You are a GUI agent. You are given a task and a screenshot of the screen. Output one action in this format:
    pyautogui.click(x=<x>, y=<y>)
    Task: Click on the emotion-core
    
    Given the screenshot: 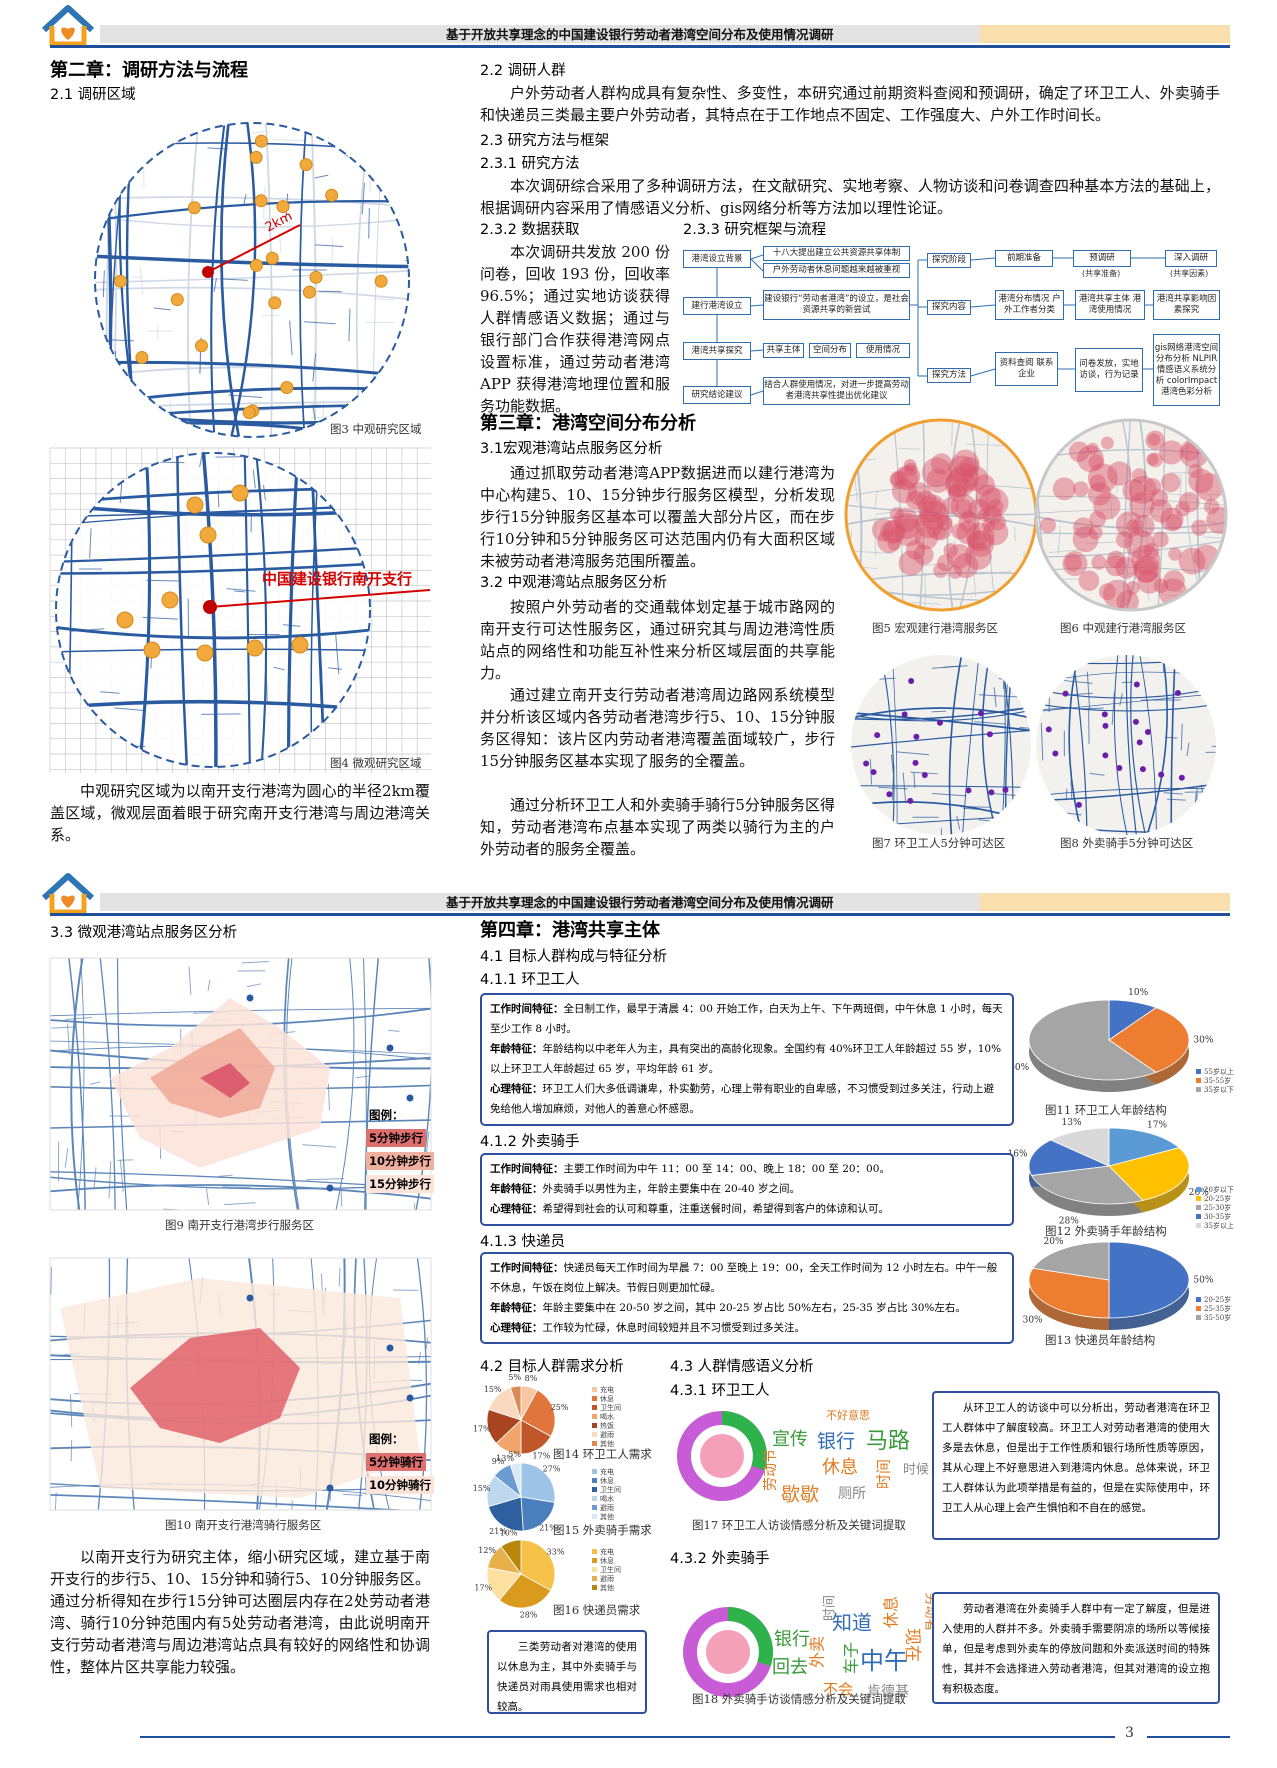 What is the action you would take?
    pyautogui.click(x=722, y=1456)
    